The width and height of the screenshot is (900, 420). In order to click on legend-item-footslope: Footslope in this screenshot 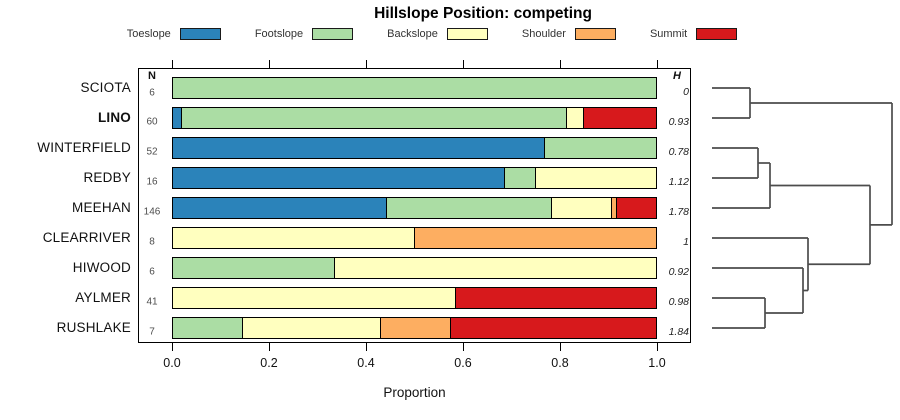, I will do `click(304, 34)`.